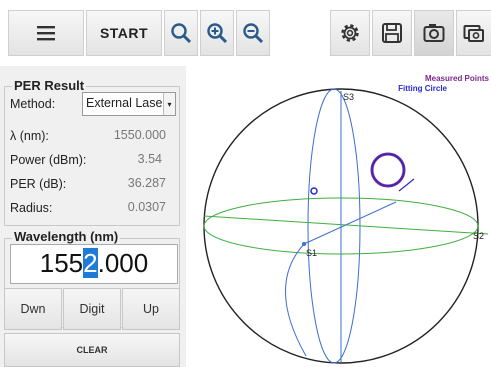  Describe the element at coordinates (311, 253) in the screenshot. I see `s1-label: S1` at that location.